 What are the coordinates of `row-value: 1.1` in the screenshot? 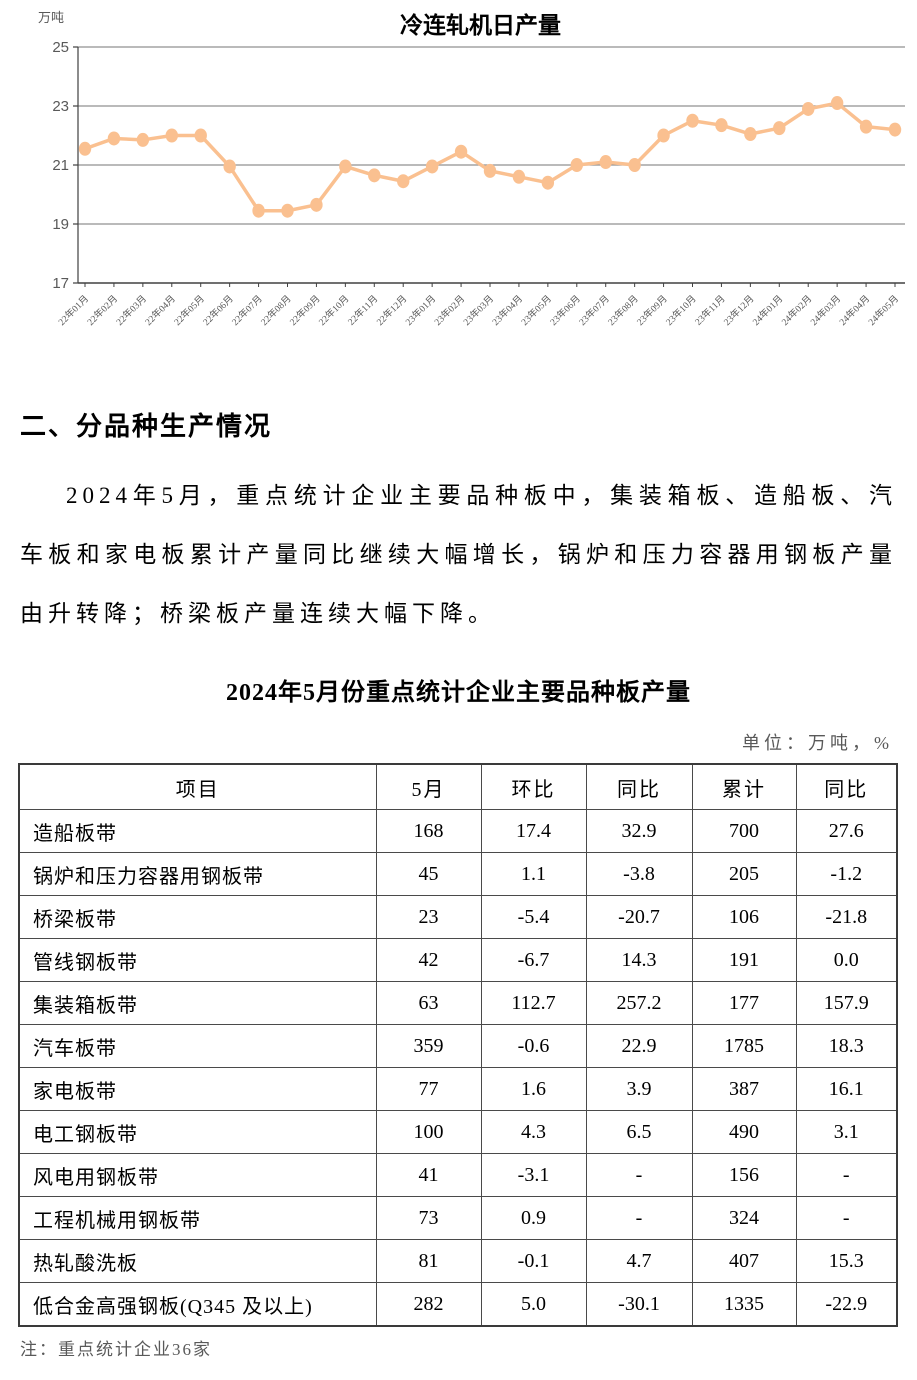 It's located at (533, 874).